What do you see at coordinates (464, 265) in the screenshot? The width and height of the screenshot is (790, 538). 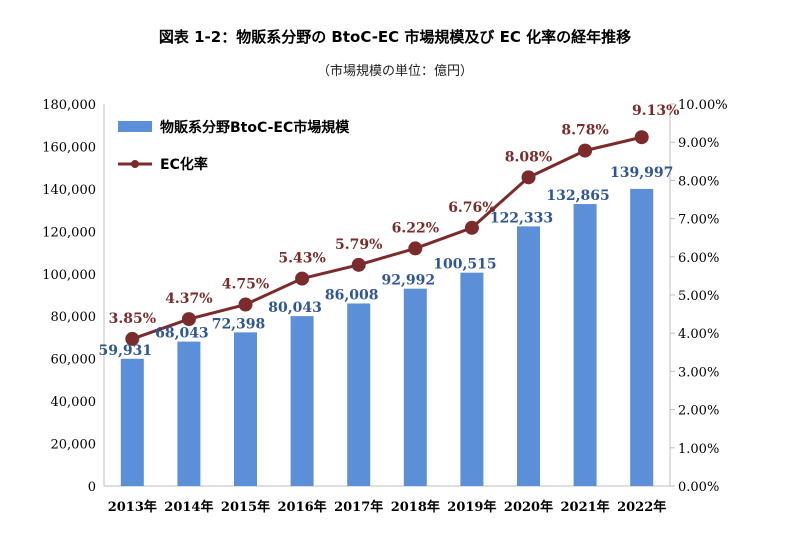 I see `bar-value-label: 100,515` at bounding box center [464, 265].